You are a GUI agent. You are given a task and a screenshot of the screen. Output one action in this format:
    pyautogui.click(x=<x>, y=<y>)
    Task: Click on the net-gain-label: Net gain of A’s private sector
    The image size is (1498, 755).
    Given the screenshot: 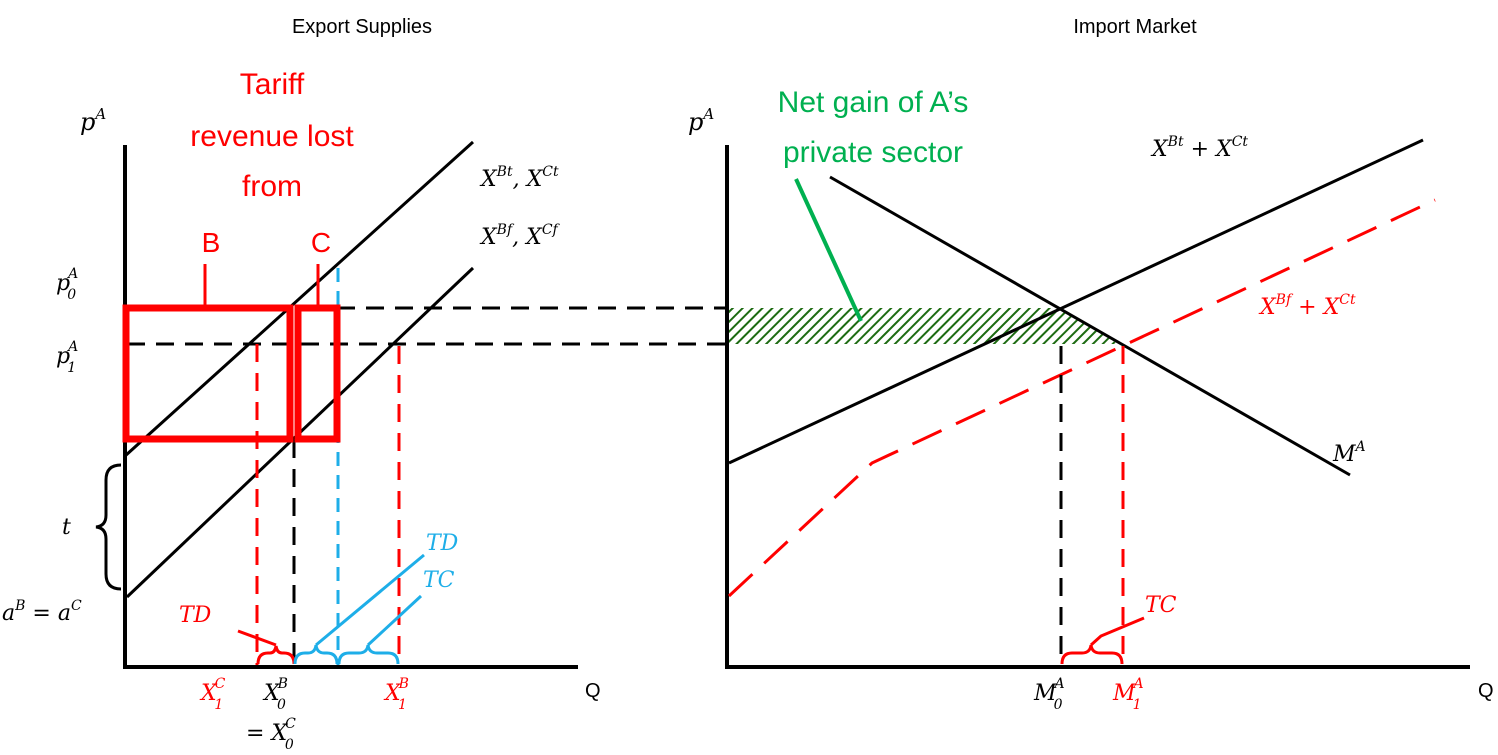 What is the action you would take?
    pyautogui.click(x=873, y=127)
    